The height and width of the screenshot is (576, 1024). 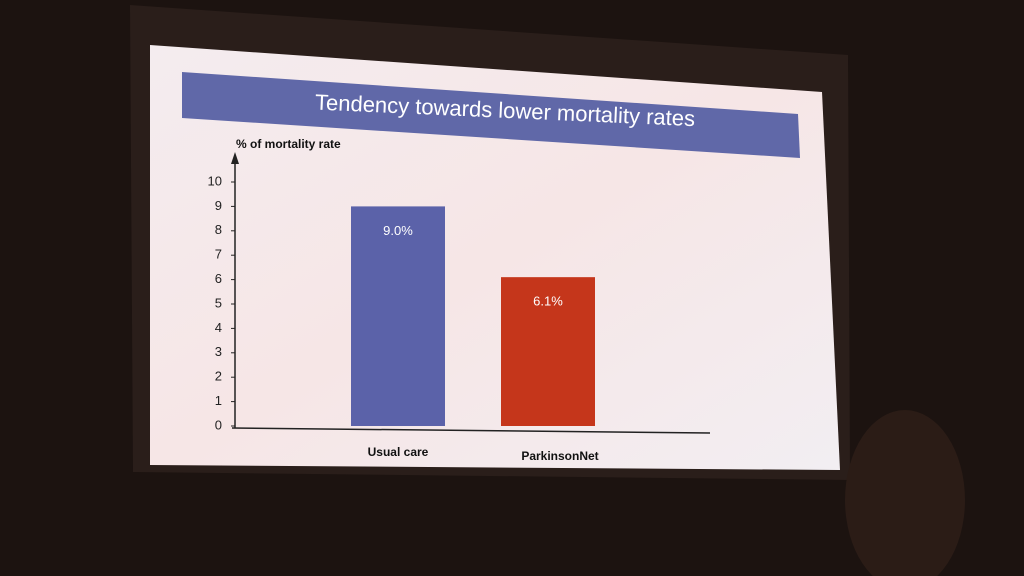 I want to click on y-tick-label: 2, so click(x=218, y=376).